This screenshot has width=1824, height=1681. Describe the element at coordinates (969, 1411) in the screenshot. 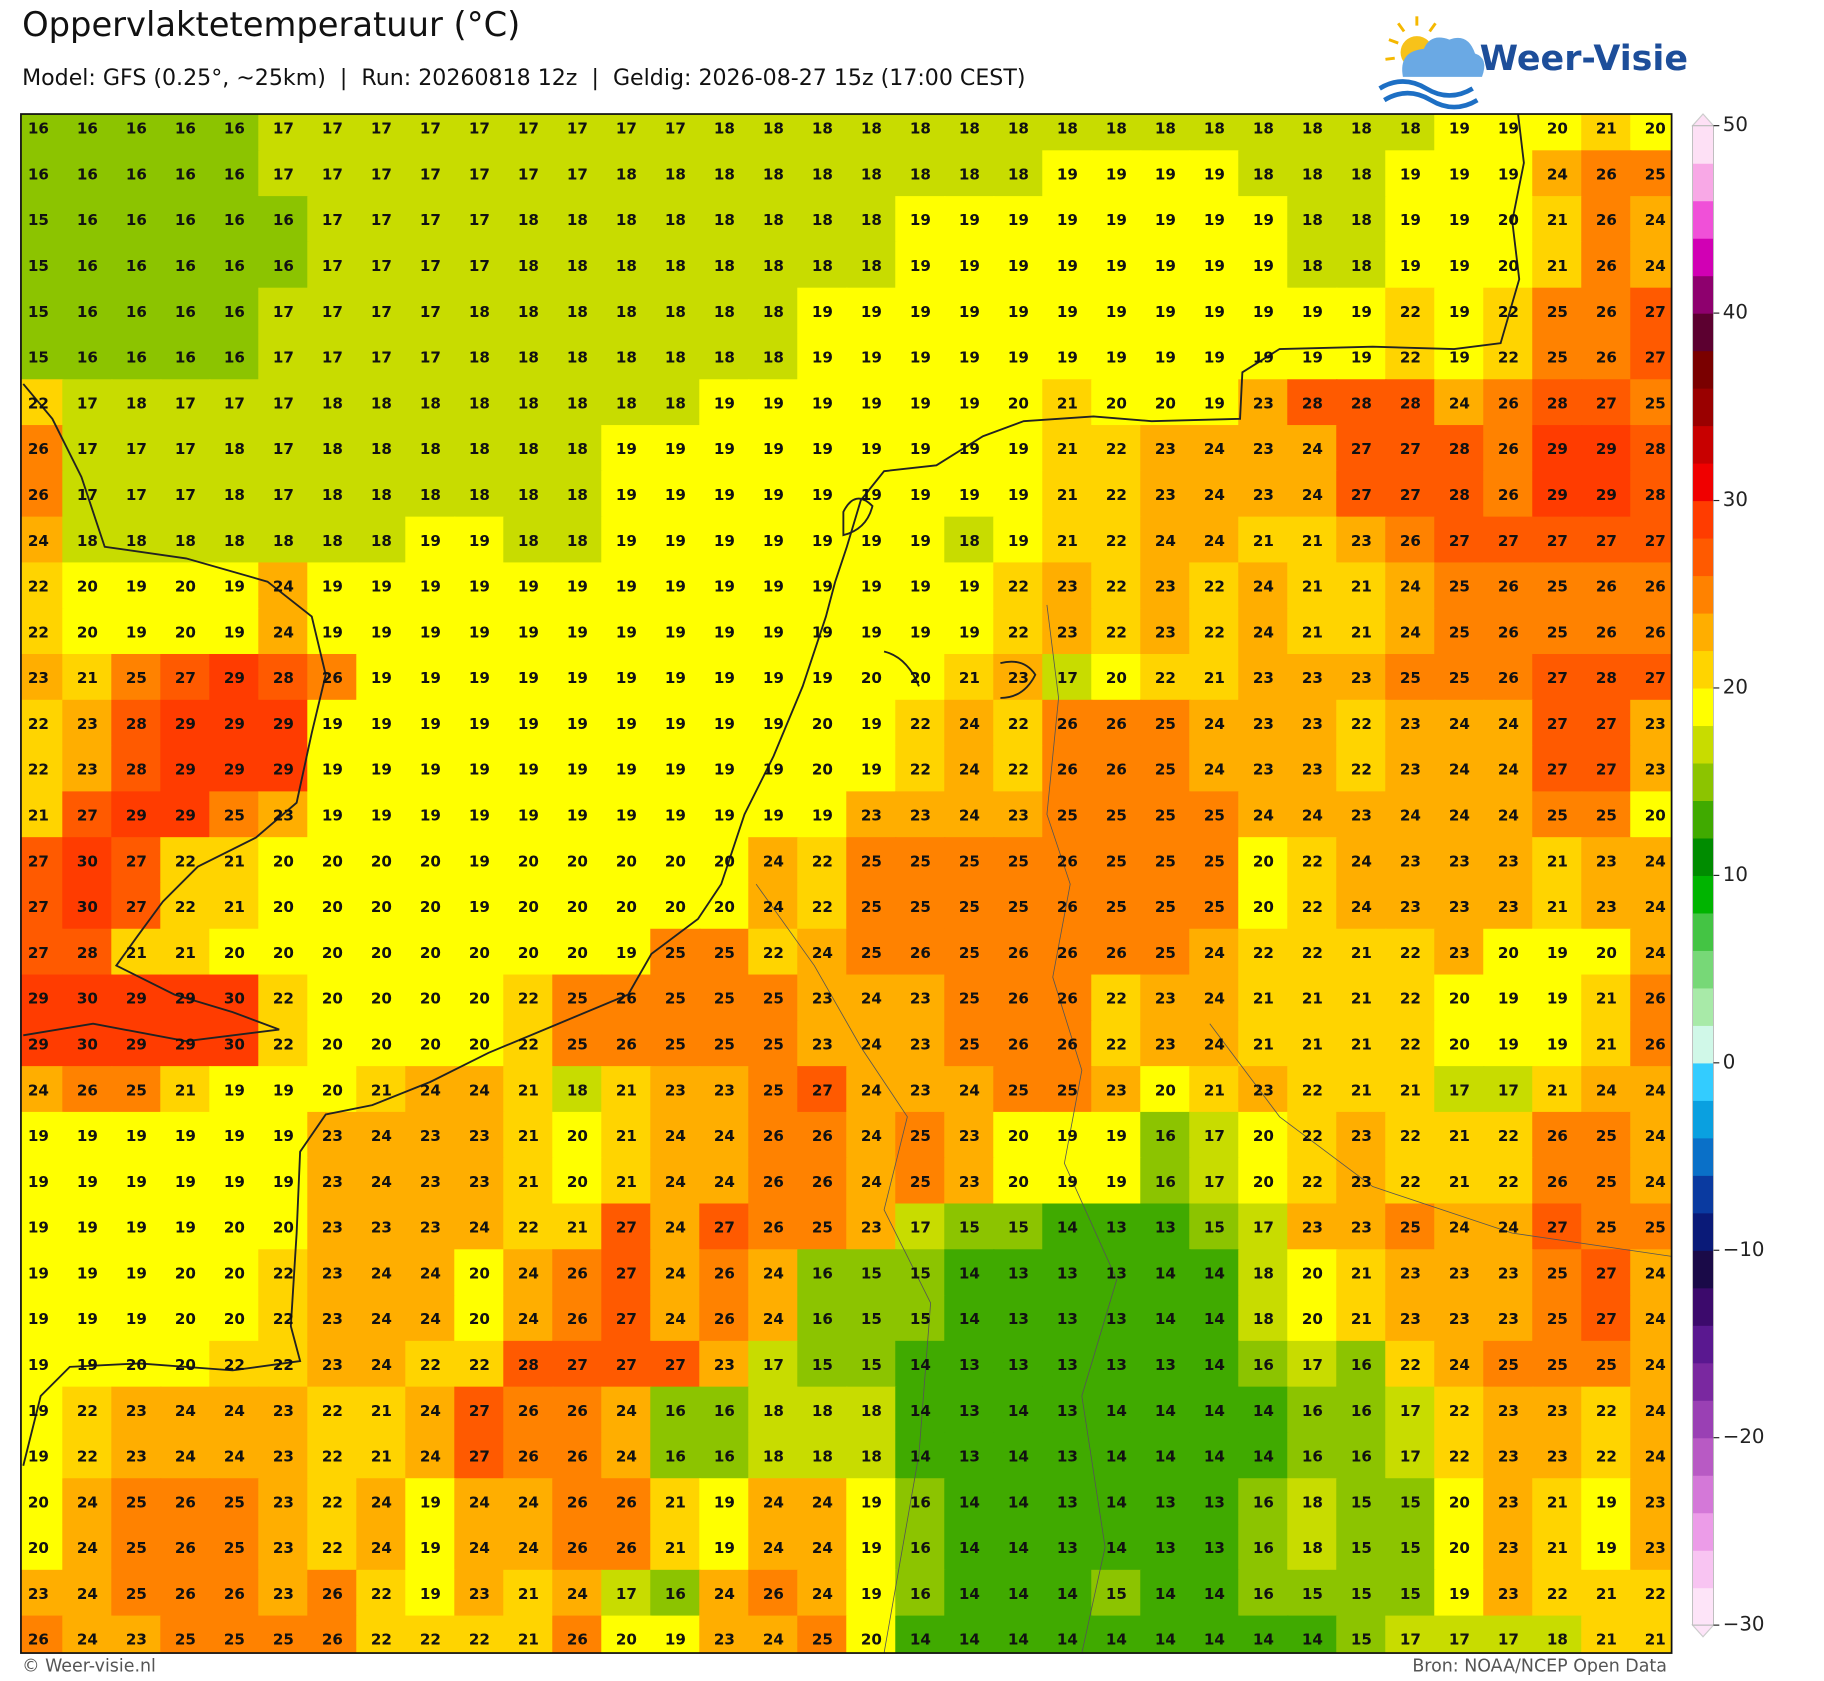

I see `temperature-label: 13` at that location.